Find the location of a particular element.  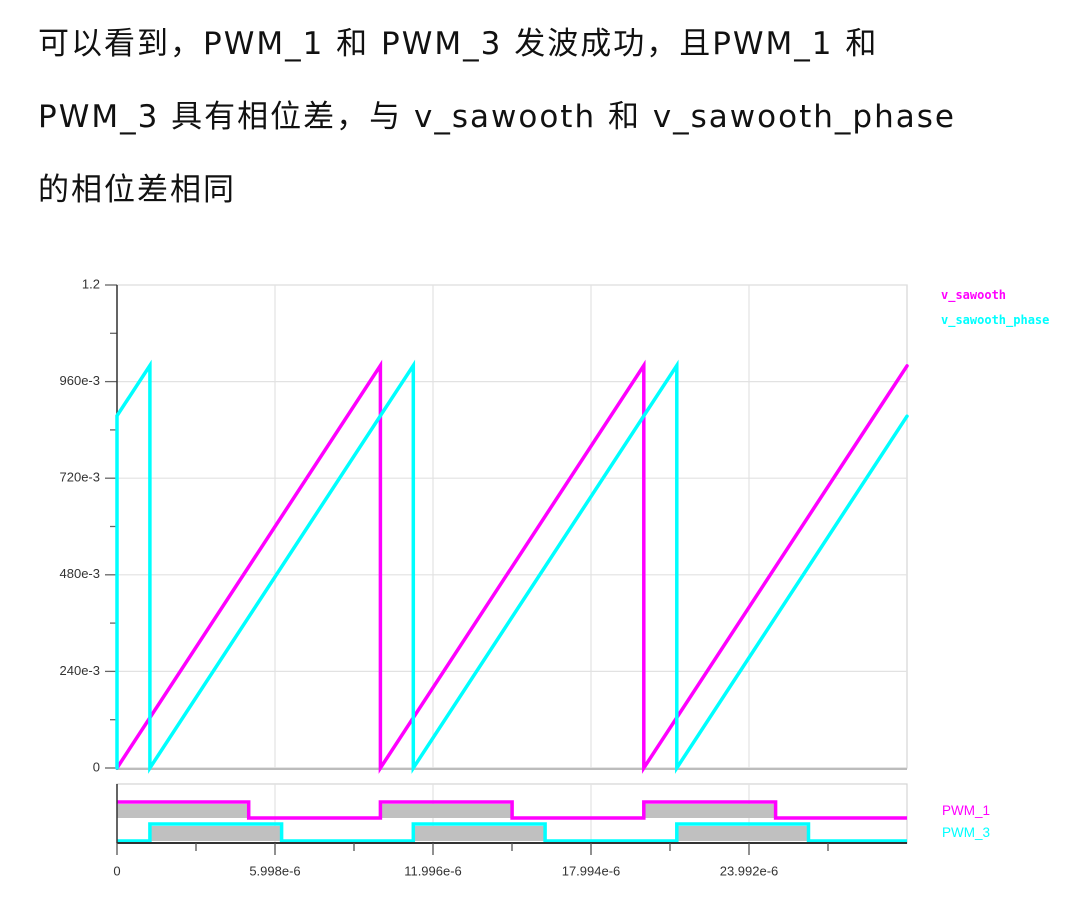

description-line-3: 的相位差相同 is located at coordinates (137, 190).